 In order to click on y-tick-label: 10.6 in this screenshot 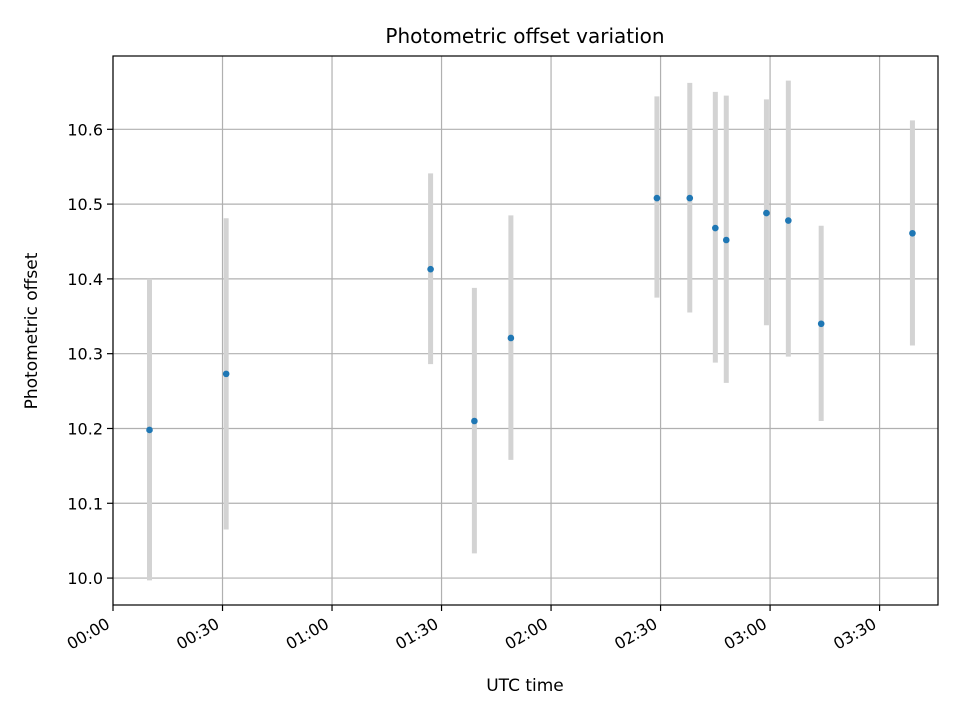, I will do `click(85, 129)`.